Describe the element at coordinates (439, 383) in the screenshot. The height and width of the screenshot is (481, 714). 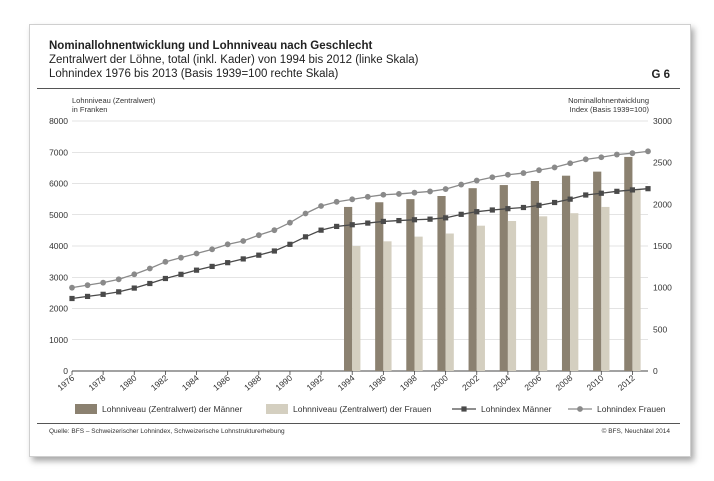
I see `x-tick-label: 2000` at that location.